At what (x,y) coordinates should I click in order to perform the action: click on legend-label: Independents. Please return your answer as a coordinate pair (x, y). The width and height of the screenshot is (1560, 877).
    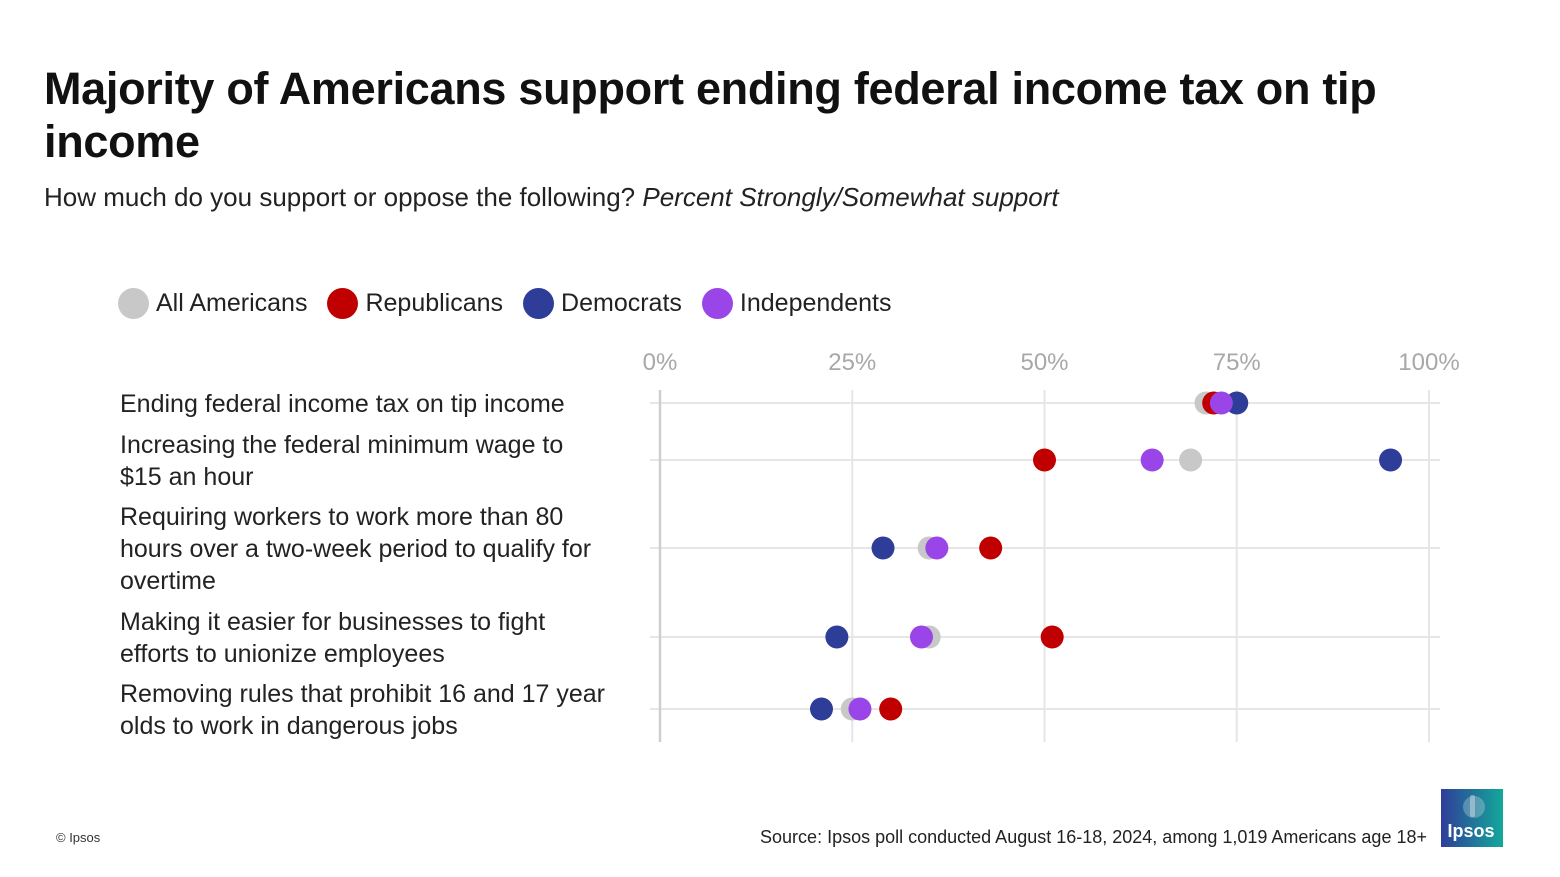
    Looking at the image, I should click on (815, 302).